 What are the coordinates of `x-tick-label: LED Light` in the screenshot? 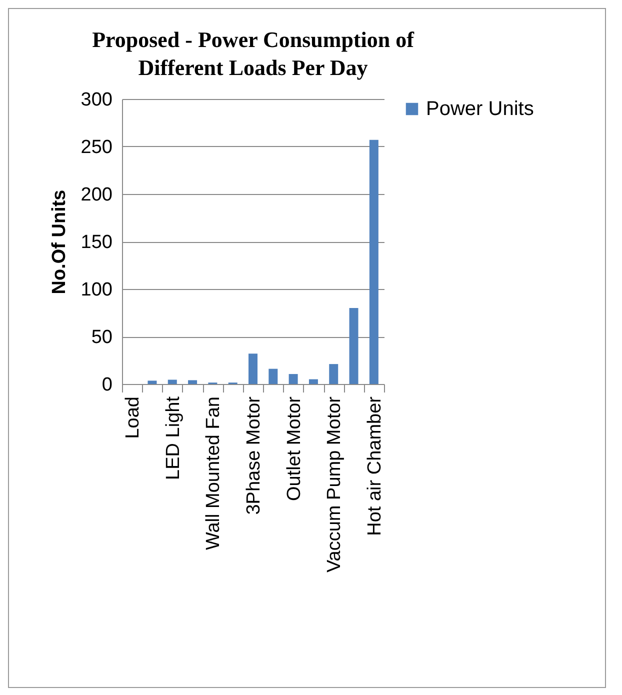 It's located at (173, 438).